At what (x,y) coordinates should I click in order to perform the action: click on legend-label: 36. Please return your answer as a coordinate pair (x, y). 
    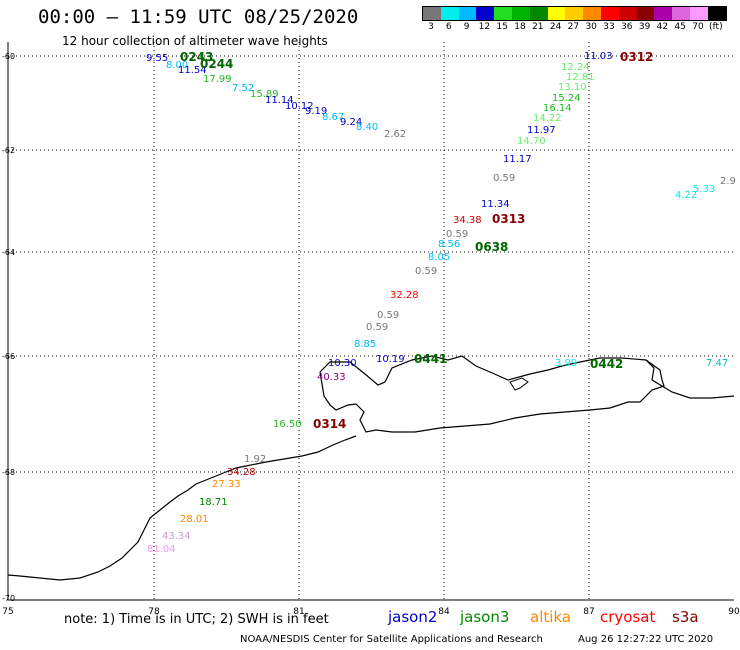
    Looking at the image, I should click on (627, 27).